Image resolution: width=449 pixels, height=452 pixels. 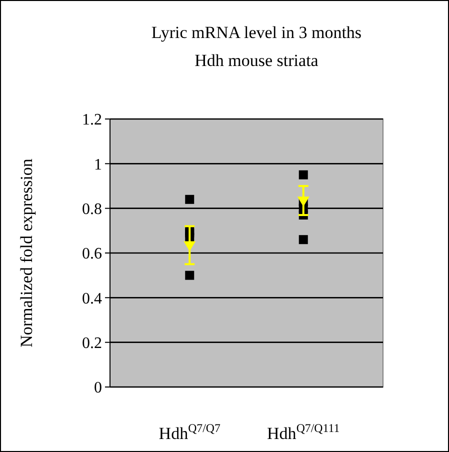 What do you see at coordinates (256, 46) in the screenshot?
I see `chart-title: Lyric mRNA level in 3 months Hdh mouse striata` at bounding box center [256, 46].